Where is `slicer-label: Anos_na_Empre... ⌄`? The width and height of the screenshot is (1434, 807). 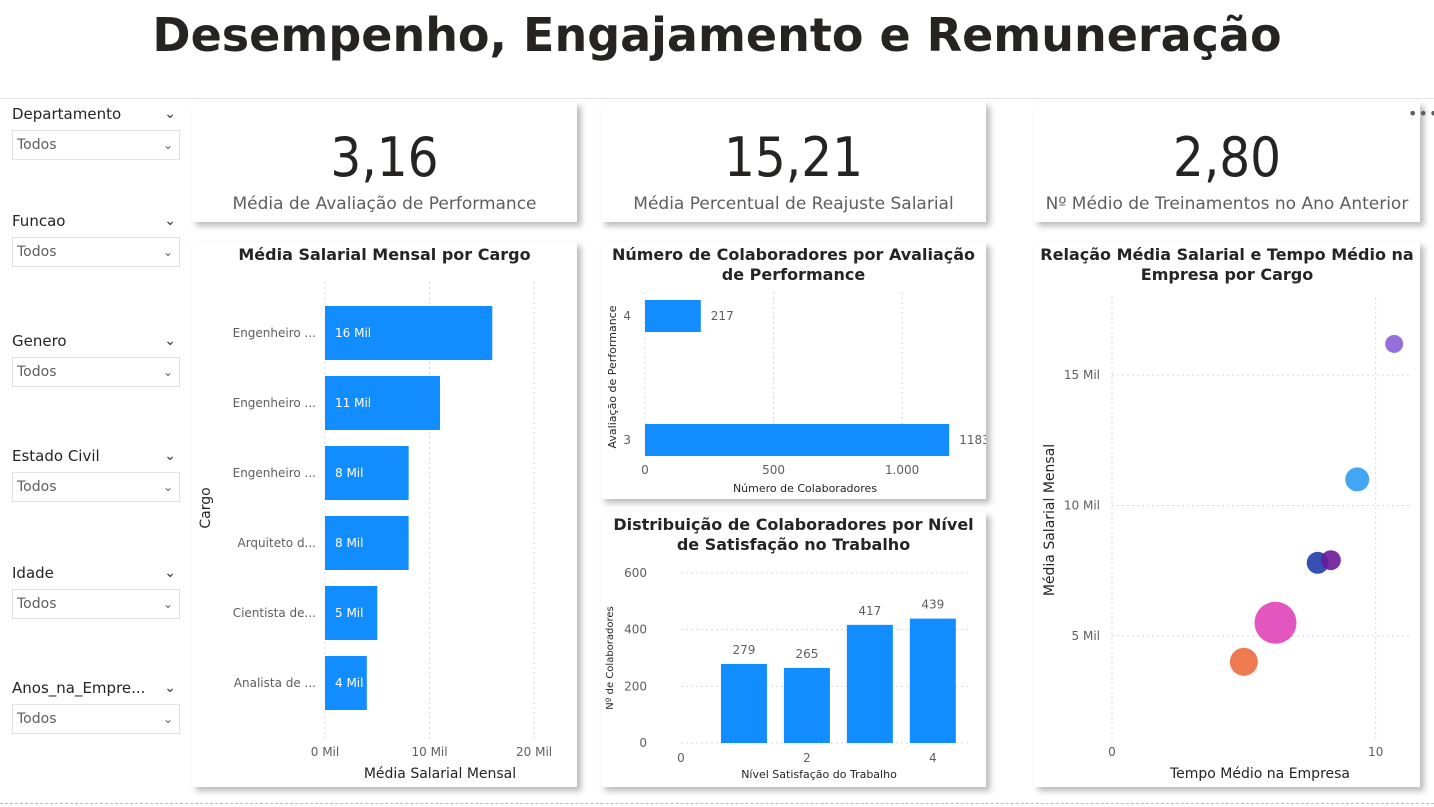 slicer-label: Anos_na_Empre... ⌄ is located at coordinates (94, 688).